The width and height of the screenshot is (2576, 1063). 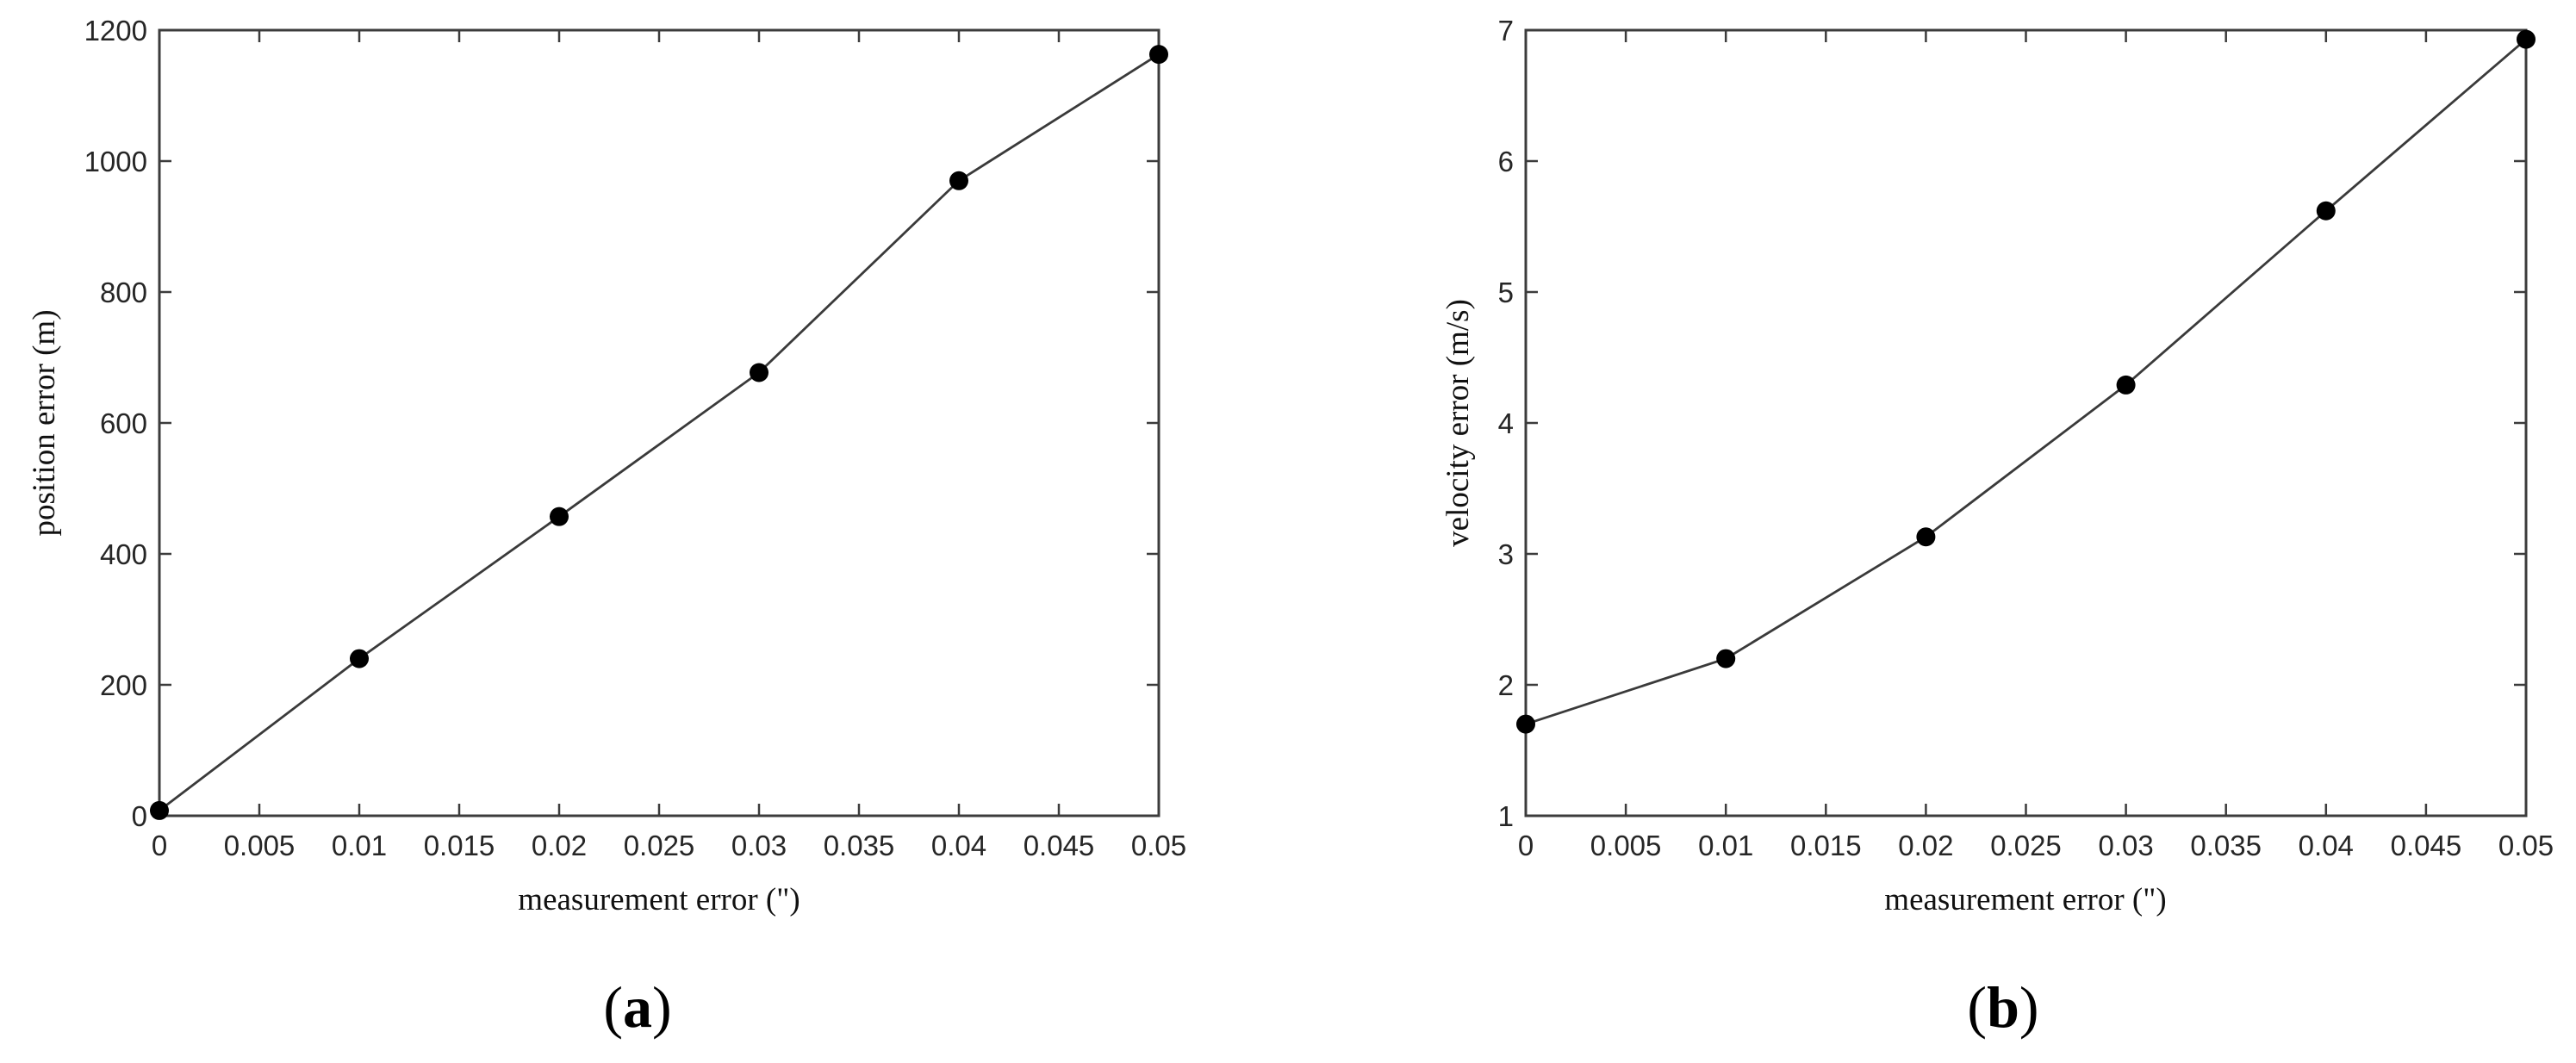 What do you see at coordinates (1506, 31) in the screenshot?
I see `y-tick-label: 7` at bounding box center [1506, 31].